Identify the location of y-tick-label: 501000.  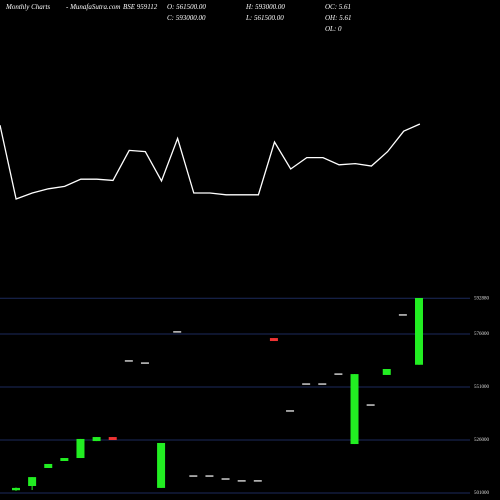
(482, 493).